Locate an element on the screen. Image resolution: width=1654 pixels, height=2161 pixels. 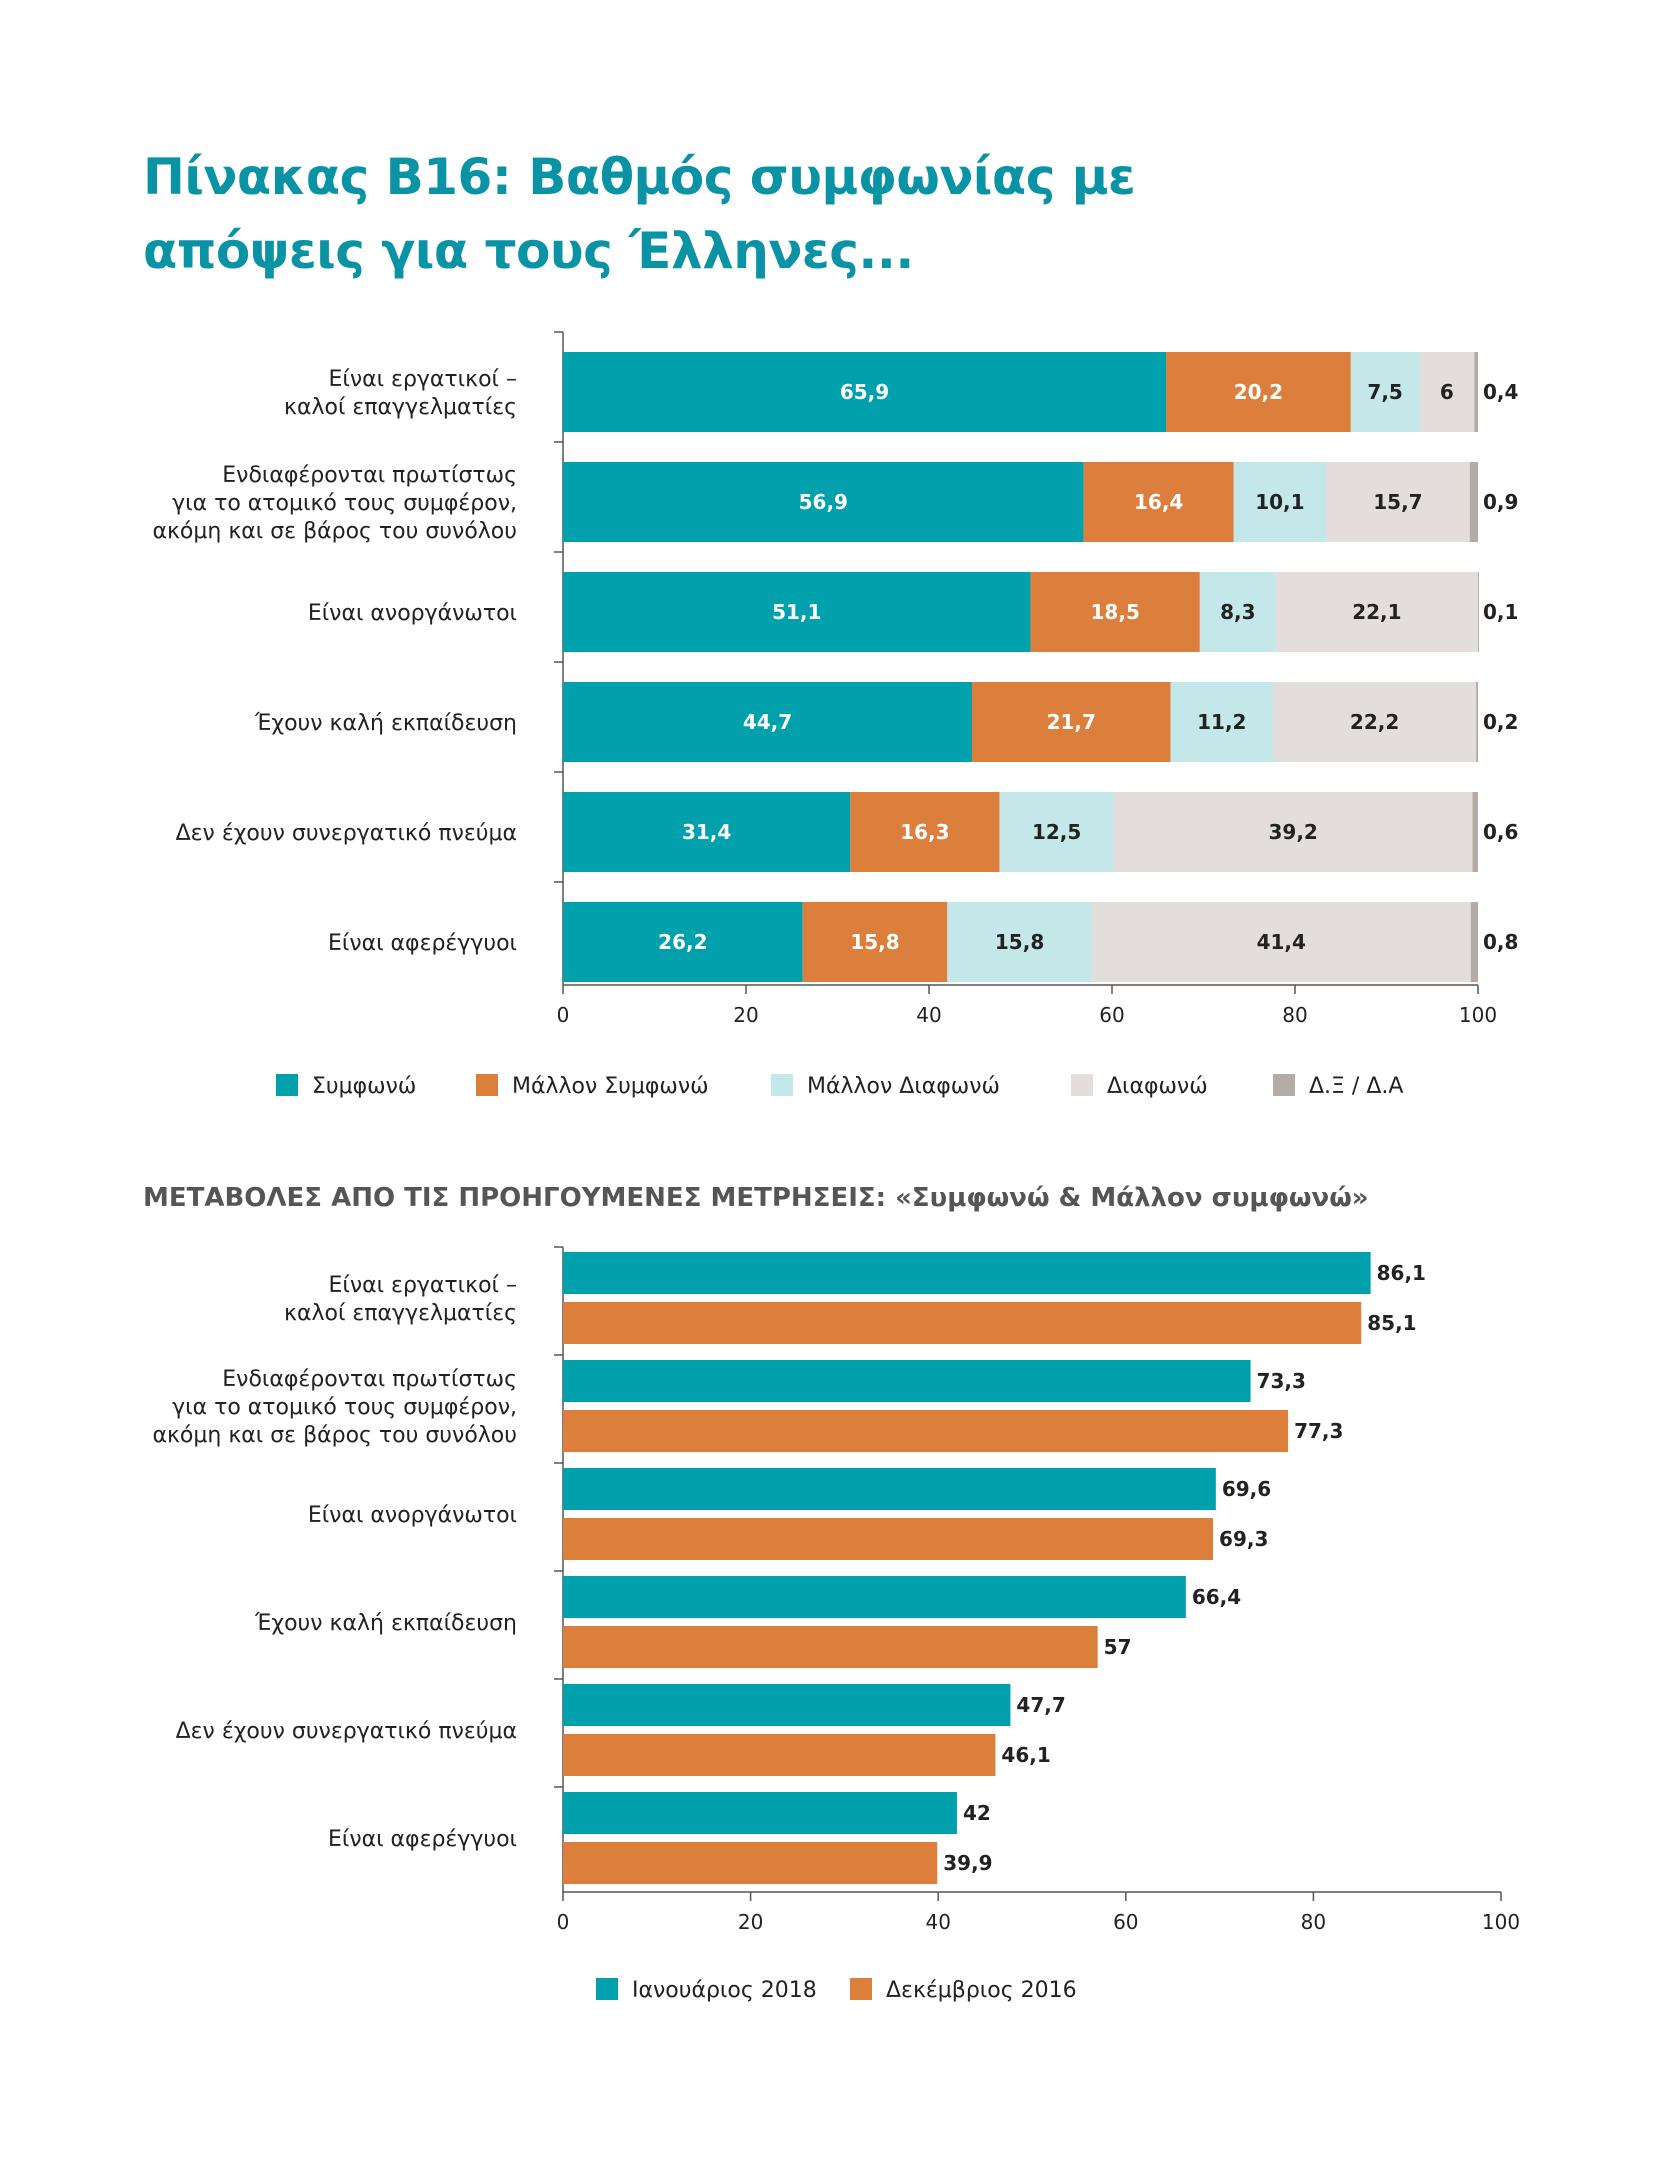
data-label: 42 is located at coordinates (977, 1813).